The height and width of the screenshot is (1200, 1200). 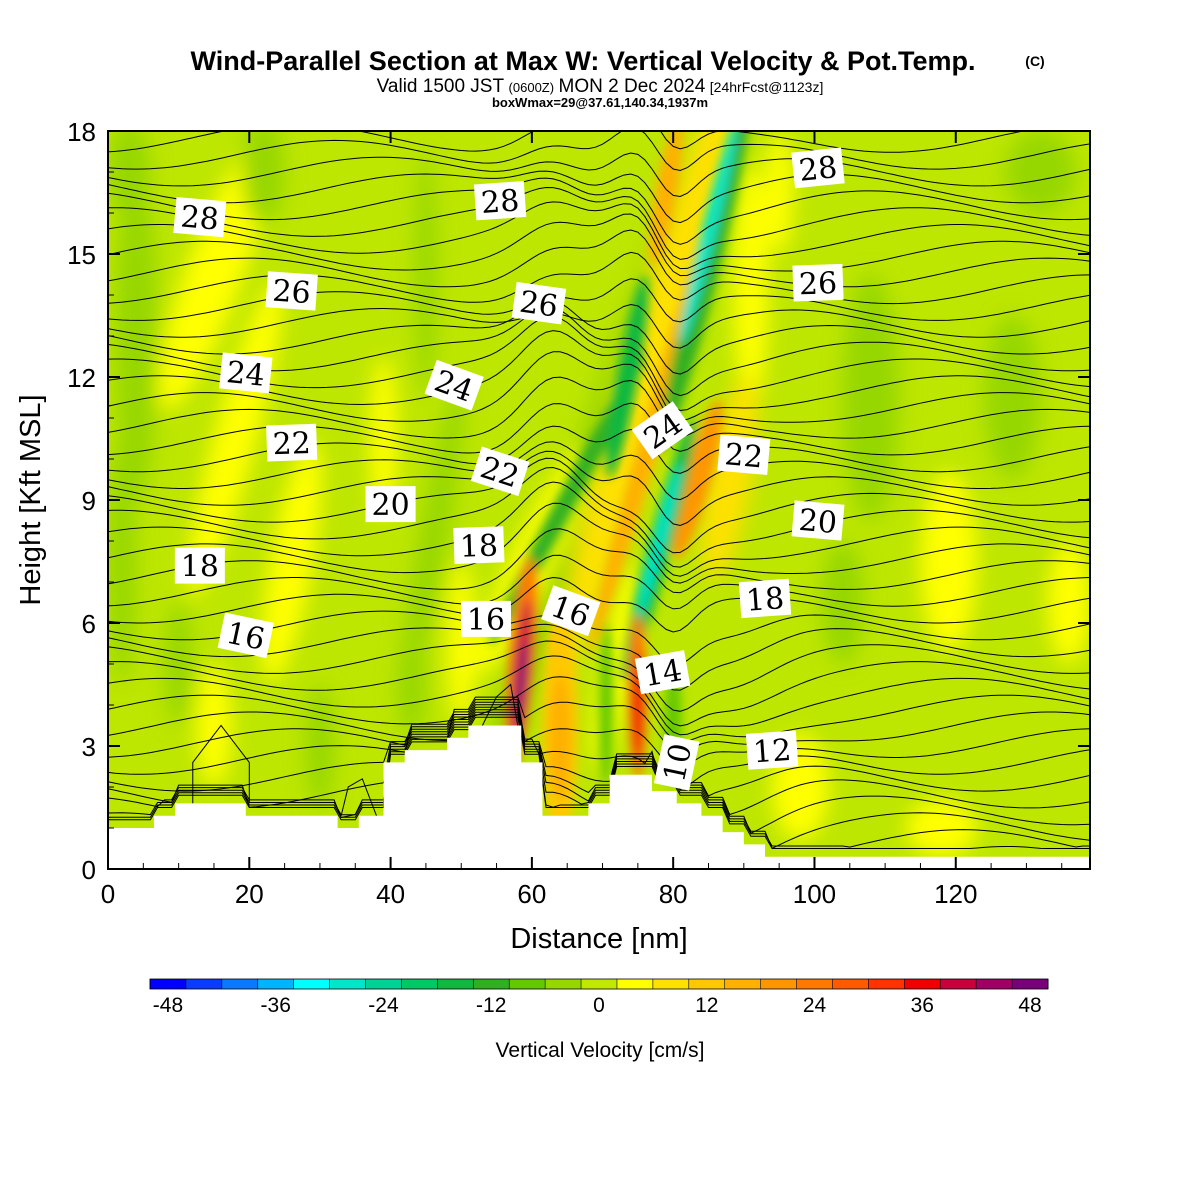 I want to click on colorbar: -48 -36 -24 -12 0 12 24 36 48, so click(x=599, y=997).